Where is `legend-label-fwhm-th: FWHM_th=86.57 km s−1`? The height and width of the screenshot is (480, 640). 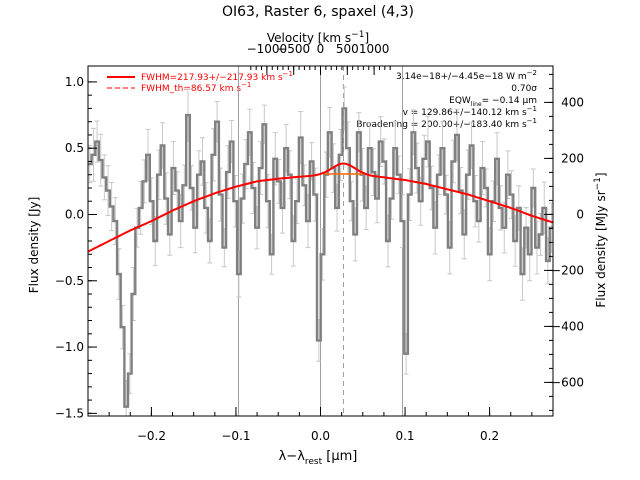
legend-label-fwhm-th: FWHM_th=86.57 km s−1 is located at coordinates (196, 87).